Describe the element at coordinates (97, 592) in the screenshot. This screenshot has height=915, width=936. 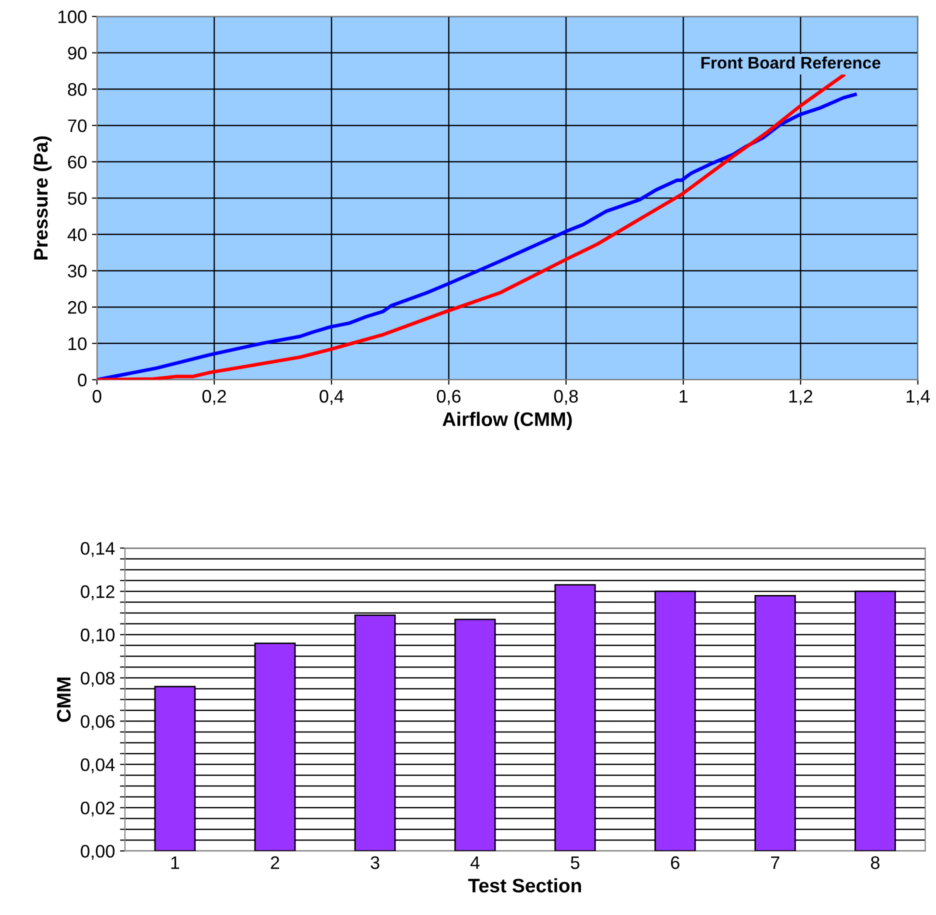
I see `y-tick-label: 0,12` at that location.